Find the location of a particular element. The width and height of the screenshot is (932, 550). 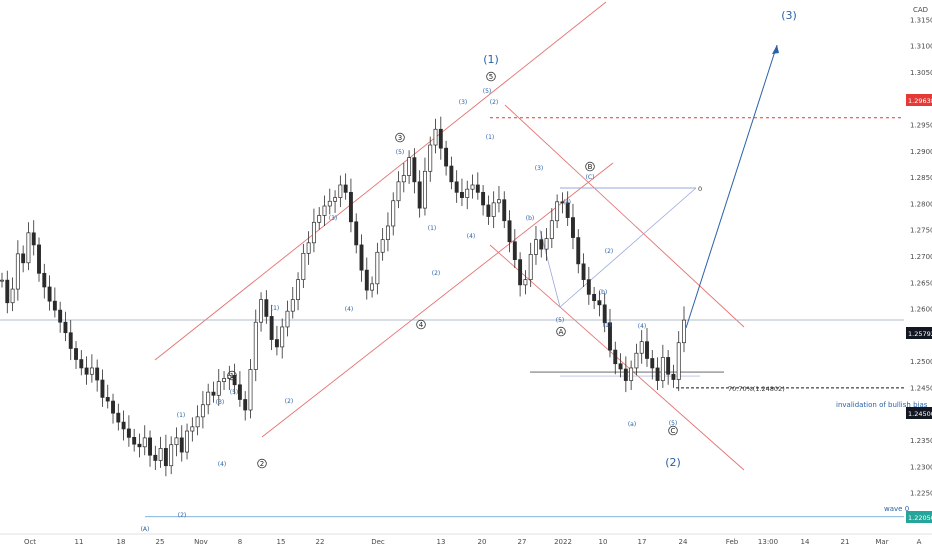

invalidation-price-badge-text: 1.24500 is located at coordinates (920, 414).